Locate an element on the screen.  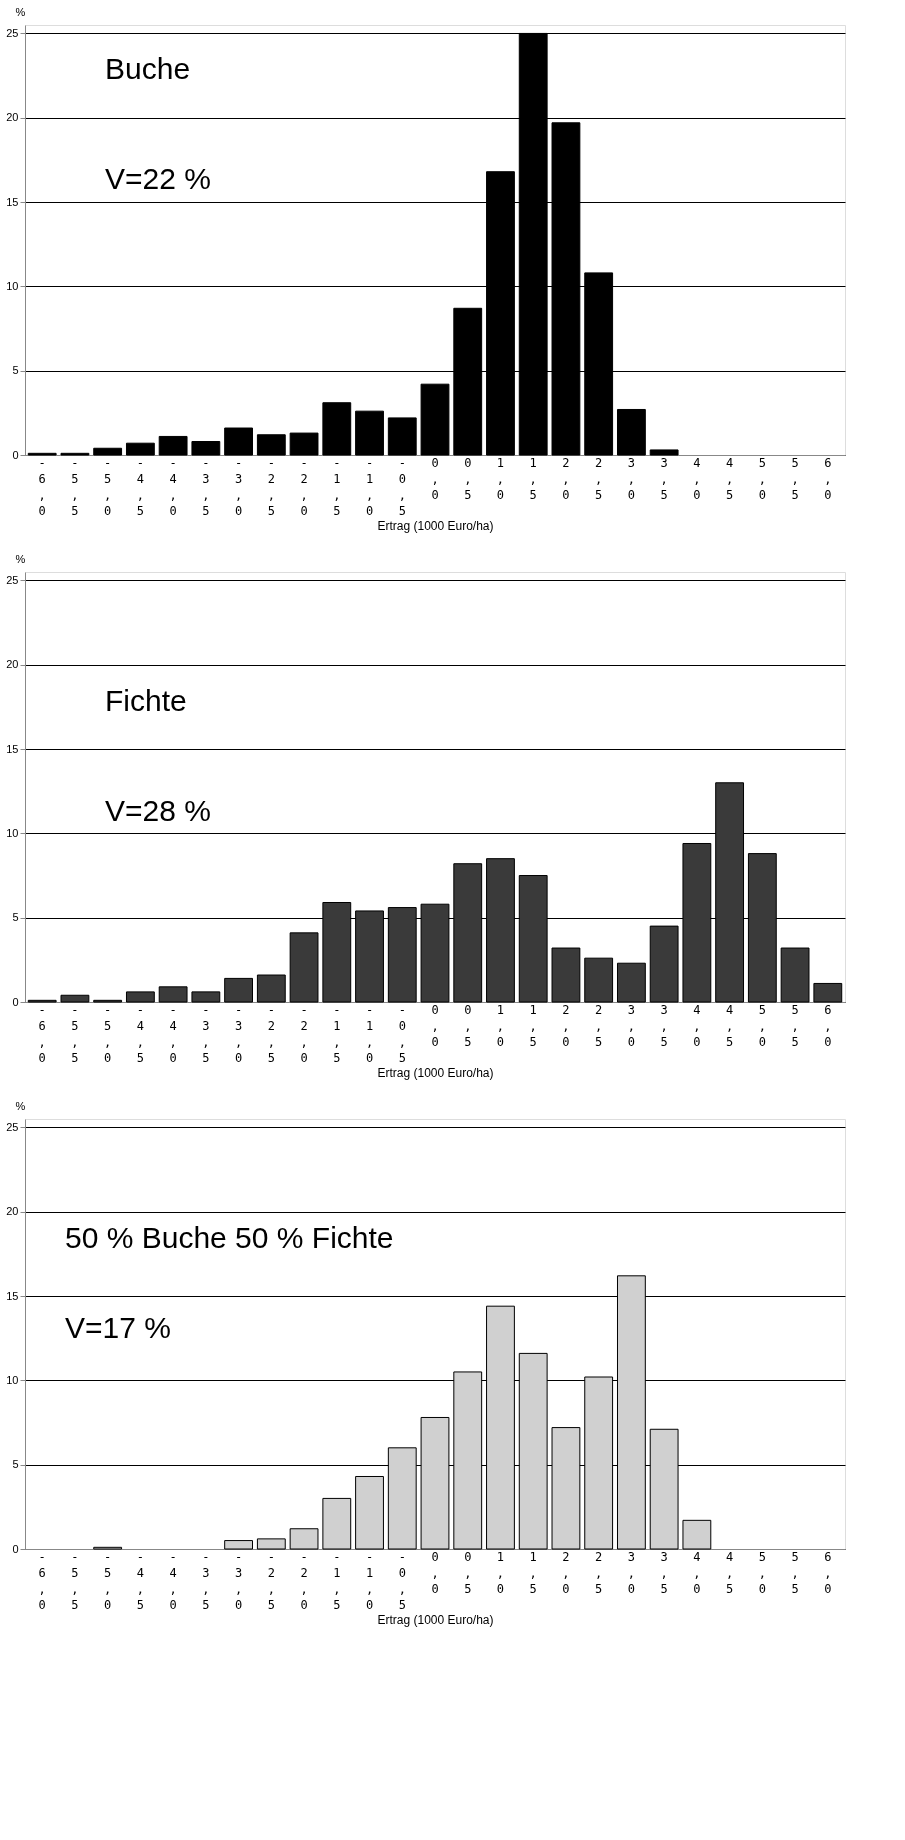
annotation: V=22 % is located at coordinates (158, 178).